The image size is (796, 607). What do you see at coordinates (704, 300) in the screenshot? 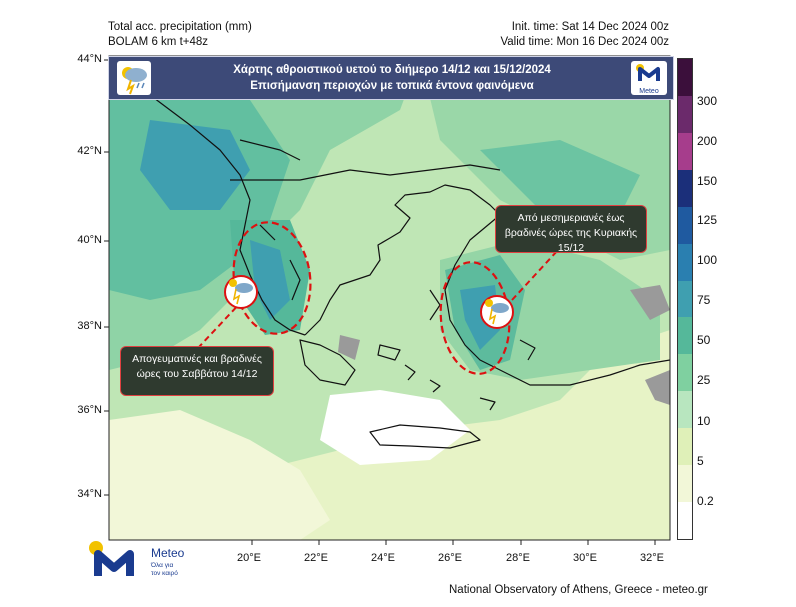
I see `colorbar-label: 75` at bounding box center [704, 300].